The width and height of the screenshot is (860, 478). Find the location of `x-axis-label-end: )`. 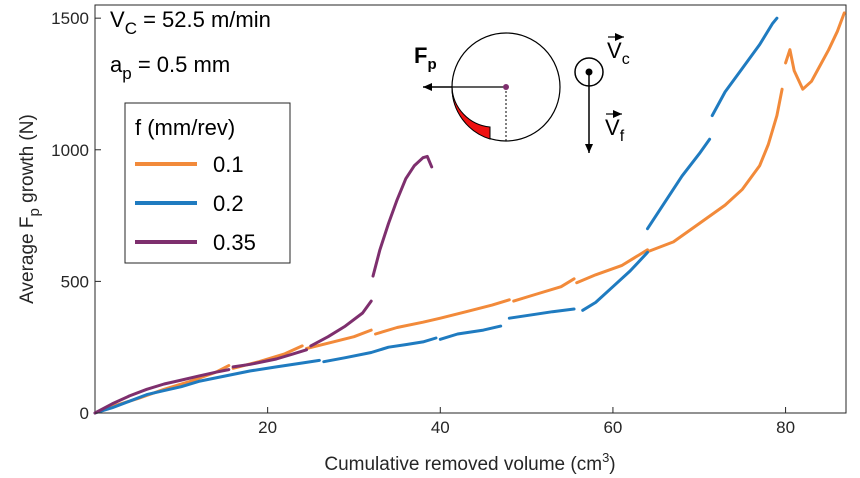

x-axis-label-end: ) is located at coordinates (612, 464).